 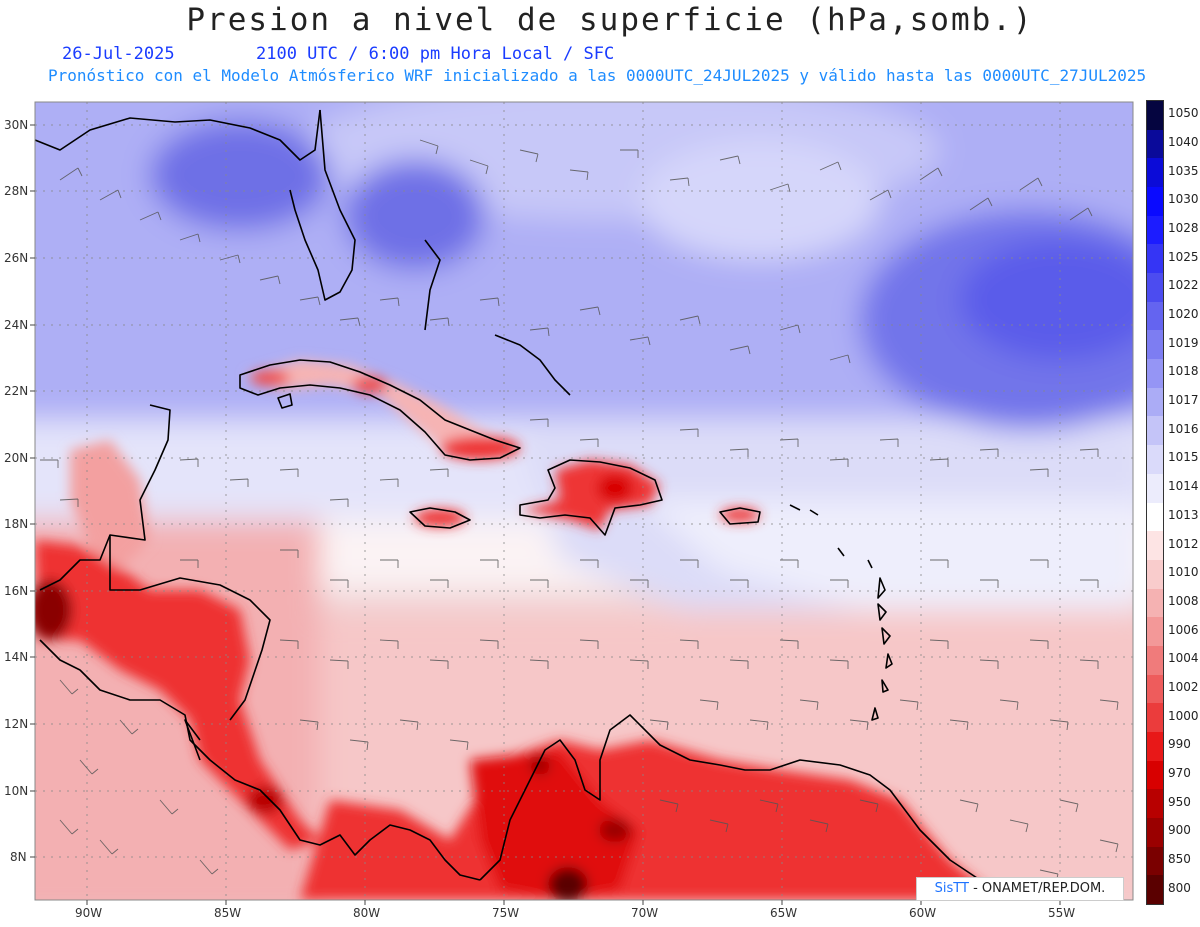 What do you see at coordinates (740, 515) in the screenshot?
I see `low-puerto-rico` at bounding box center [740, 515].